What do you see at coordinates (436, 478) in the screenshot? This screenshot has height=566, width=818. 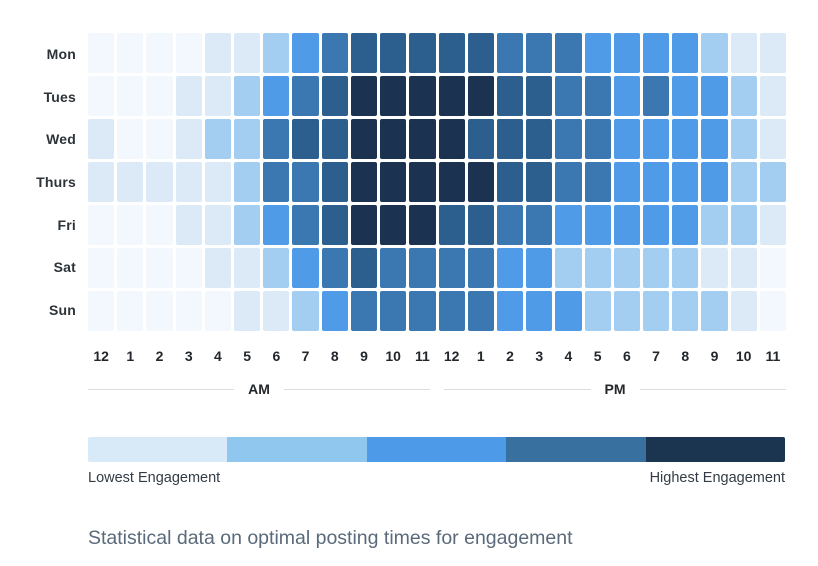 I see `legend-labels: Lowest Engagement Highest Engagement` at bounding box center [436, 478].